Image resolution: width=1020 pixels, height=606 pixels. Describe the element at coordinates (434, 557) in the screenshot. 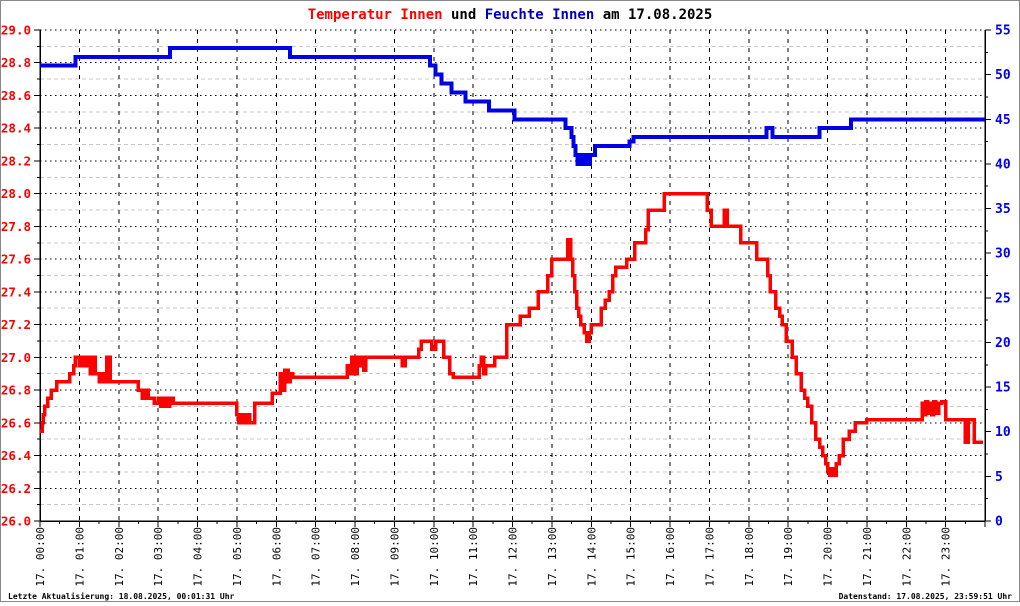

I see `x-axis-tick-label: 17. 10:00` at that location.